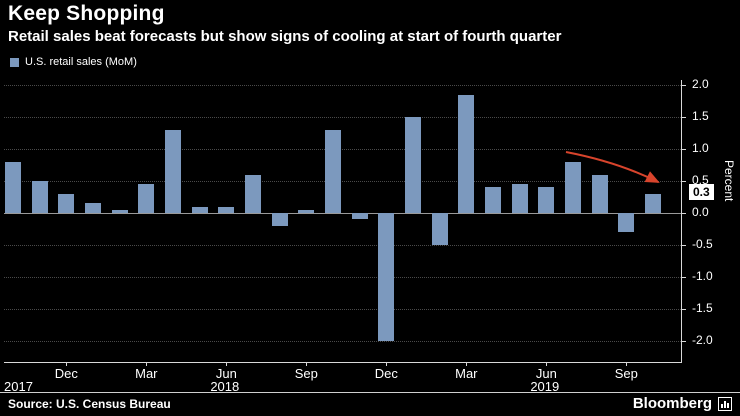  What do you see at coordinates (342, 213) in the screenshot?
I see `zero-gridline` at bounding box center [342, 213].